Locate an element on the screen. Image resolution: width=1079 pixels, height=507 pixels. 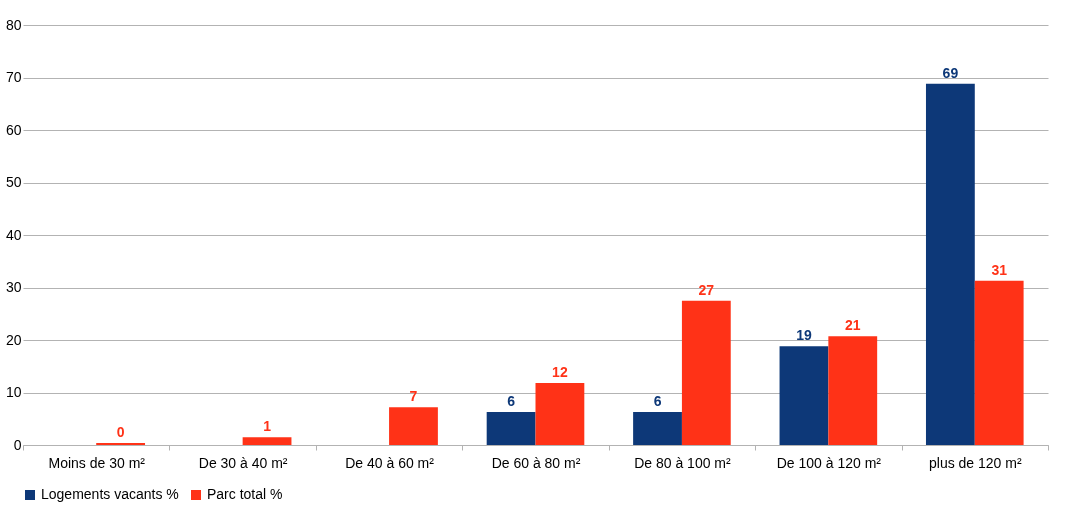
data-label: 1 is located at coordinates (267, 426).